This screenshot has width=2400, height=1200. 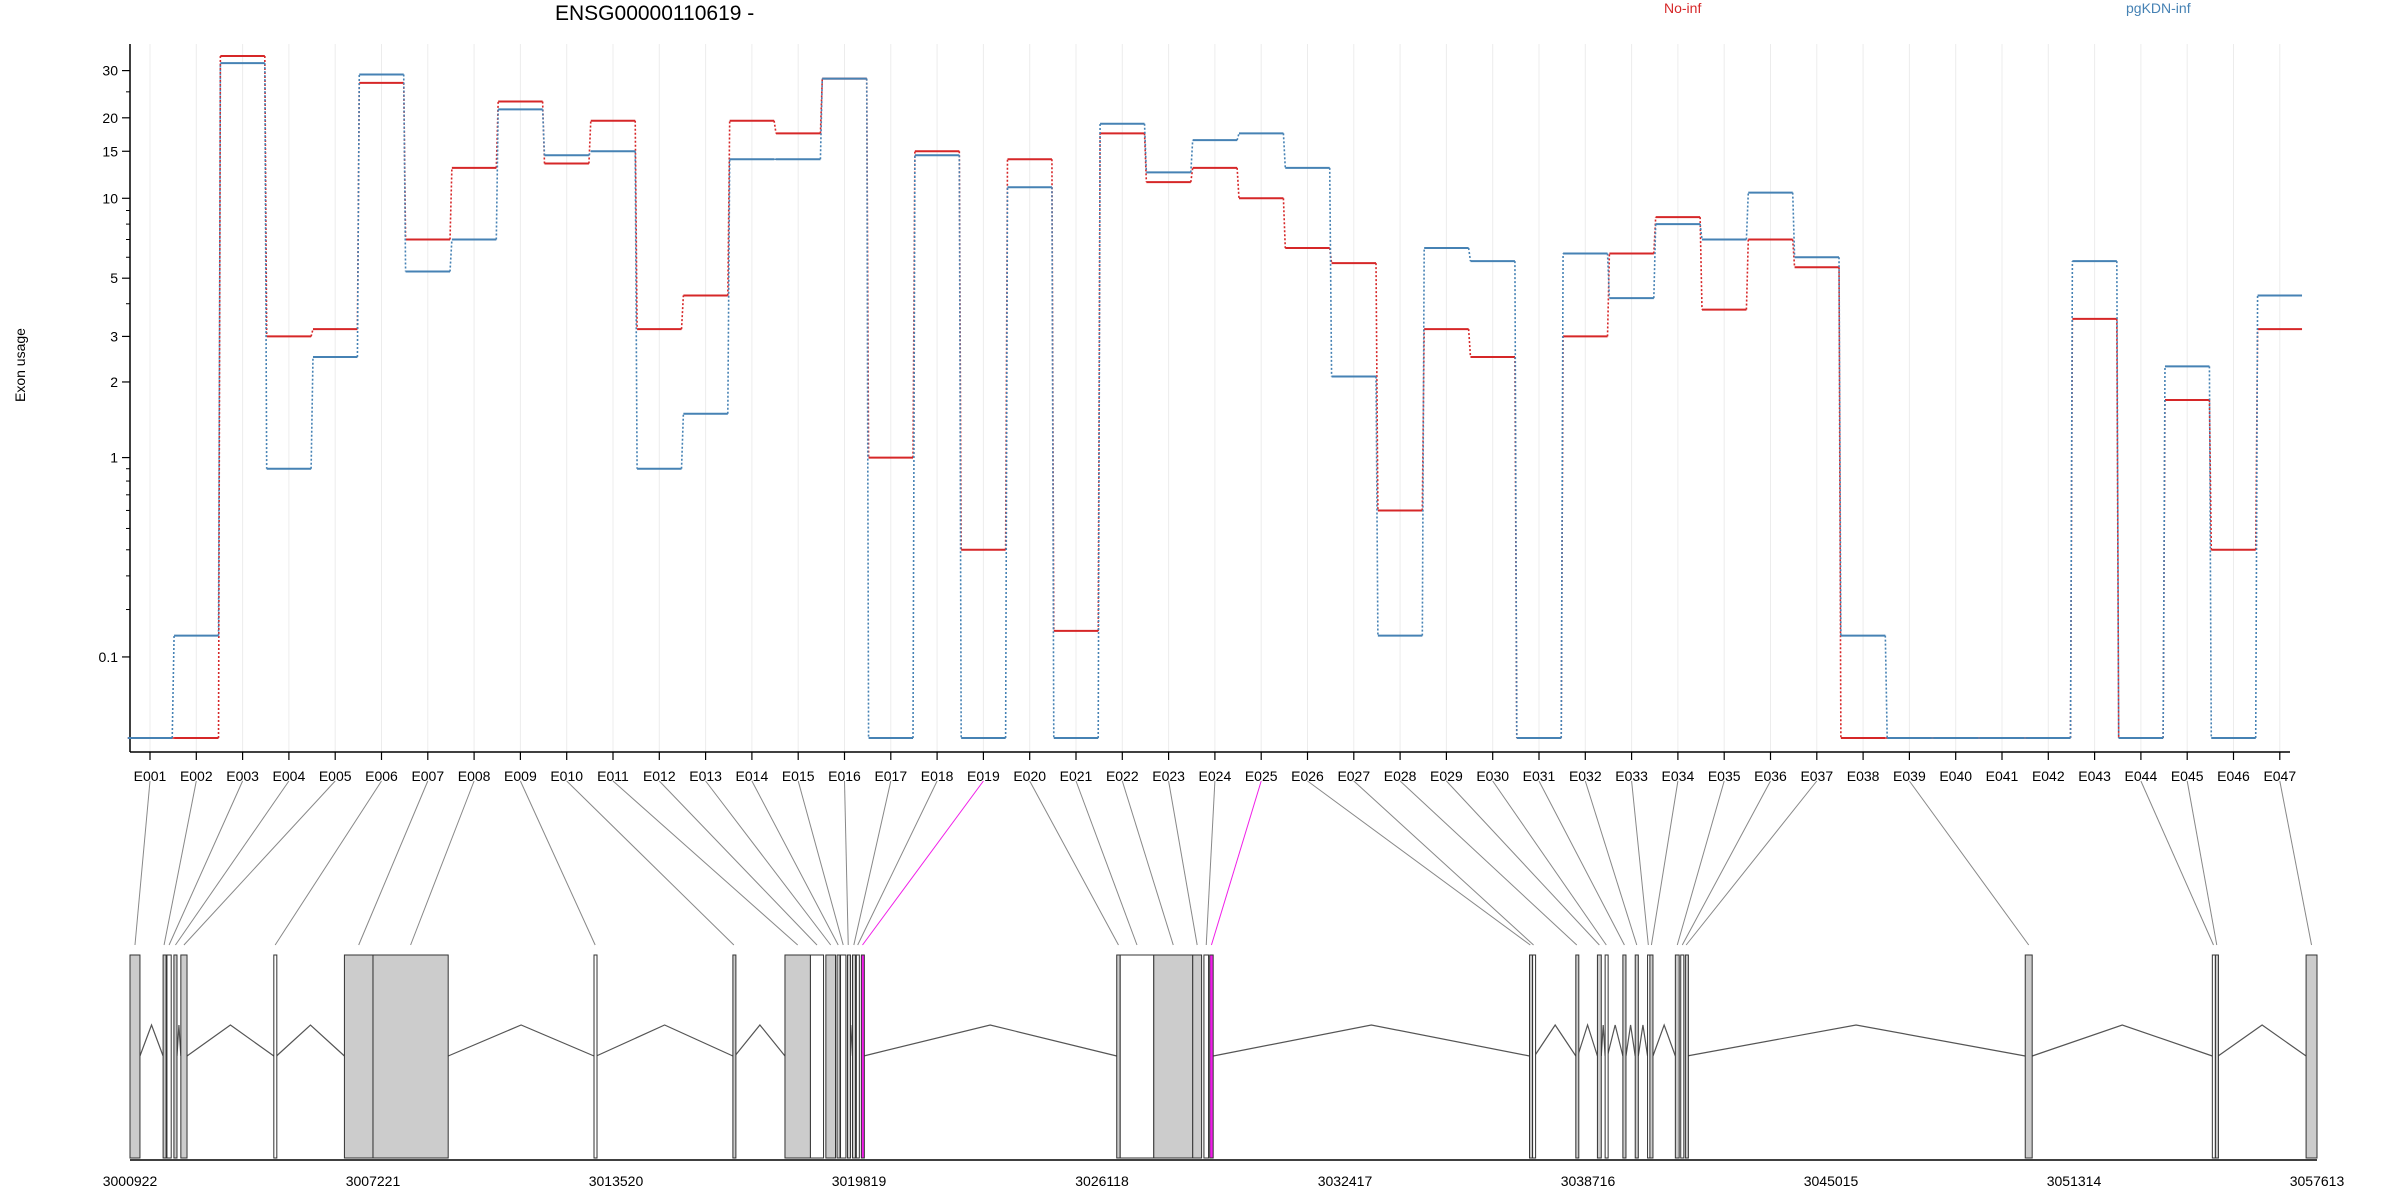 What do you see at coordinates (335, 776) in the screenshot?
I see `x-tick-label: E005` at bounding box center [335, 776].